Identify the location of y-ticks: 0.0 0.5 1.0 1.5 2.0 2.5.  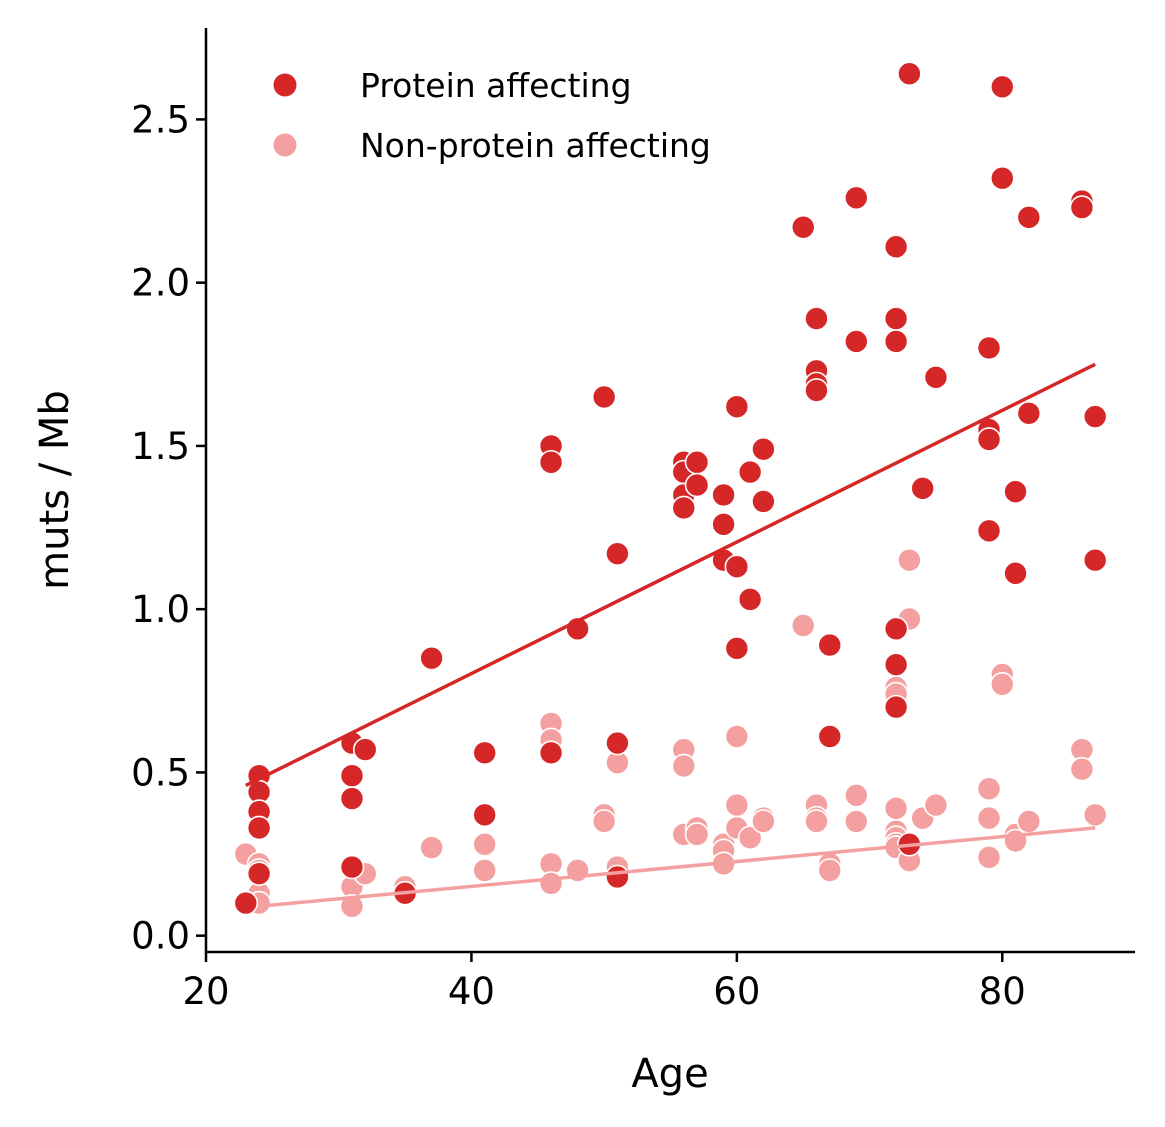
(168, 528).